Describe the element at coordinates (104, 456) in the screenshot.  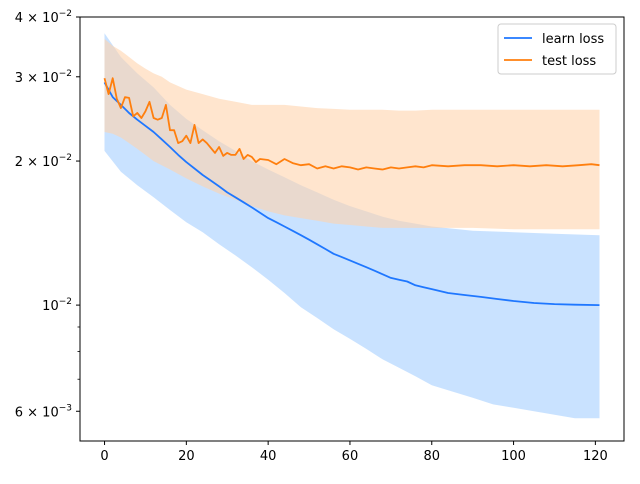
I see `x-tick-label: 0` at that location.